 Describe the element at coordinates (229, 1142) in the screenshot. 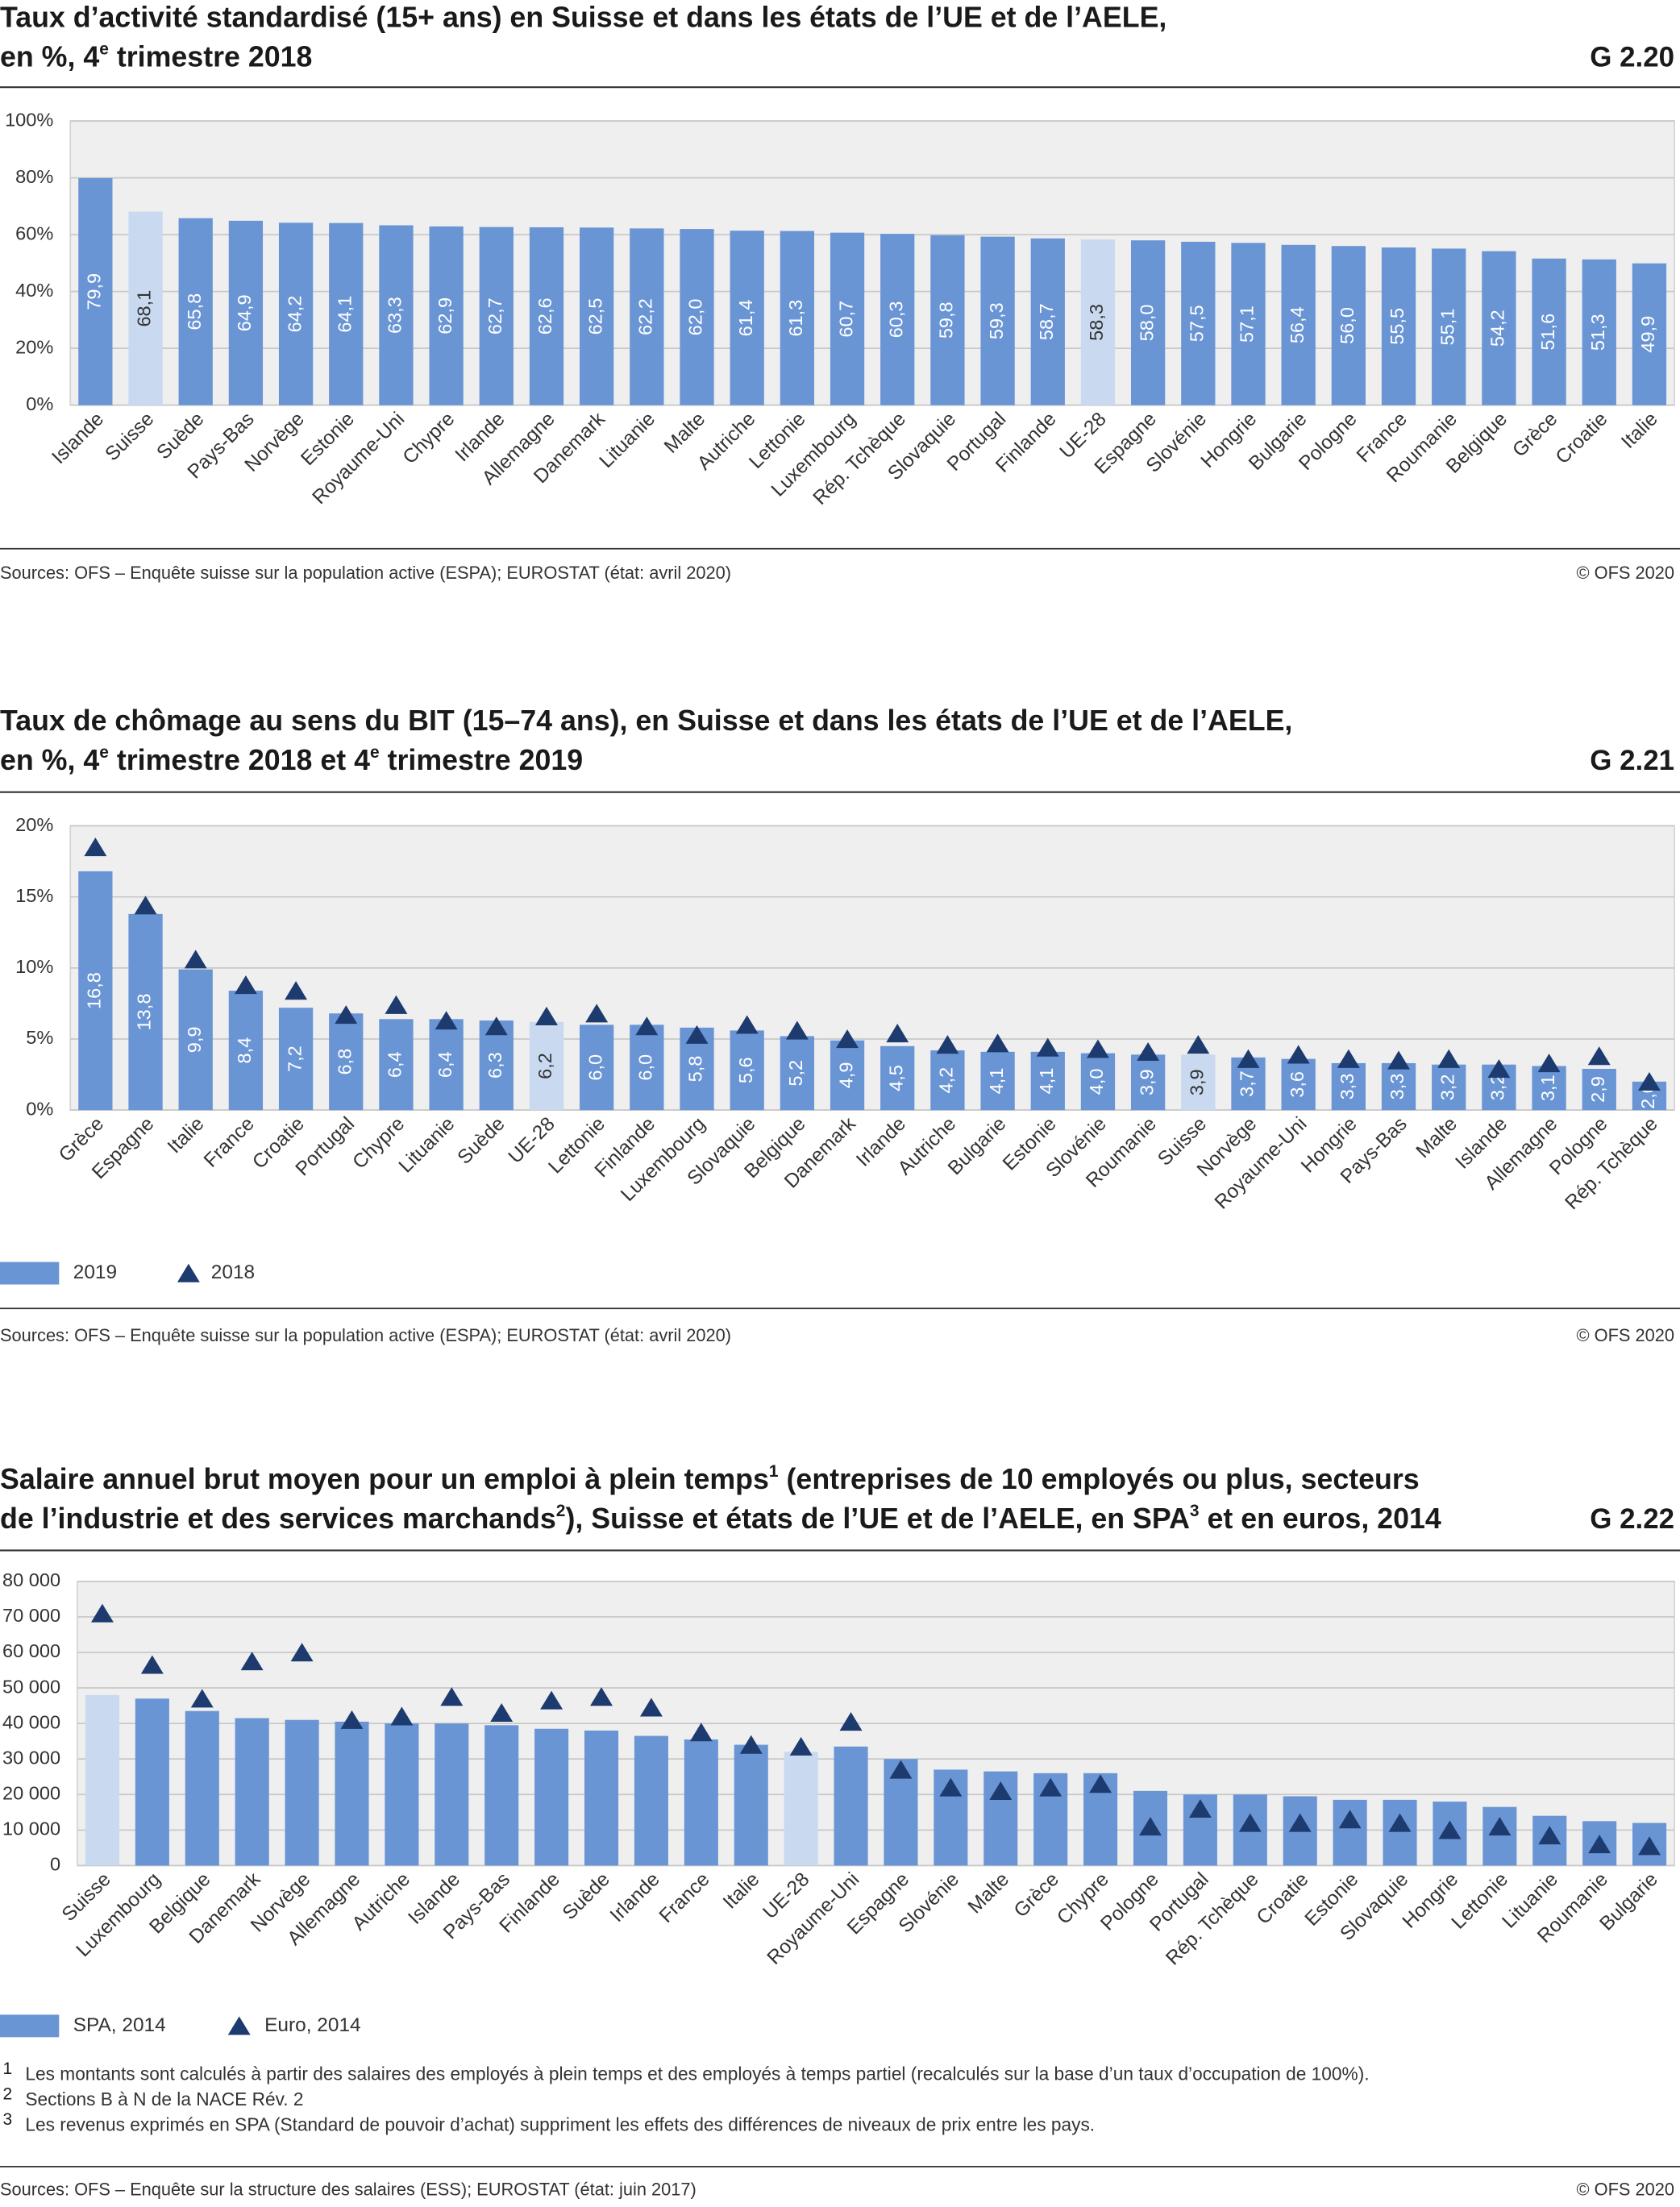

I see `x-tick-label: France` at that location.